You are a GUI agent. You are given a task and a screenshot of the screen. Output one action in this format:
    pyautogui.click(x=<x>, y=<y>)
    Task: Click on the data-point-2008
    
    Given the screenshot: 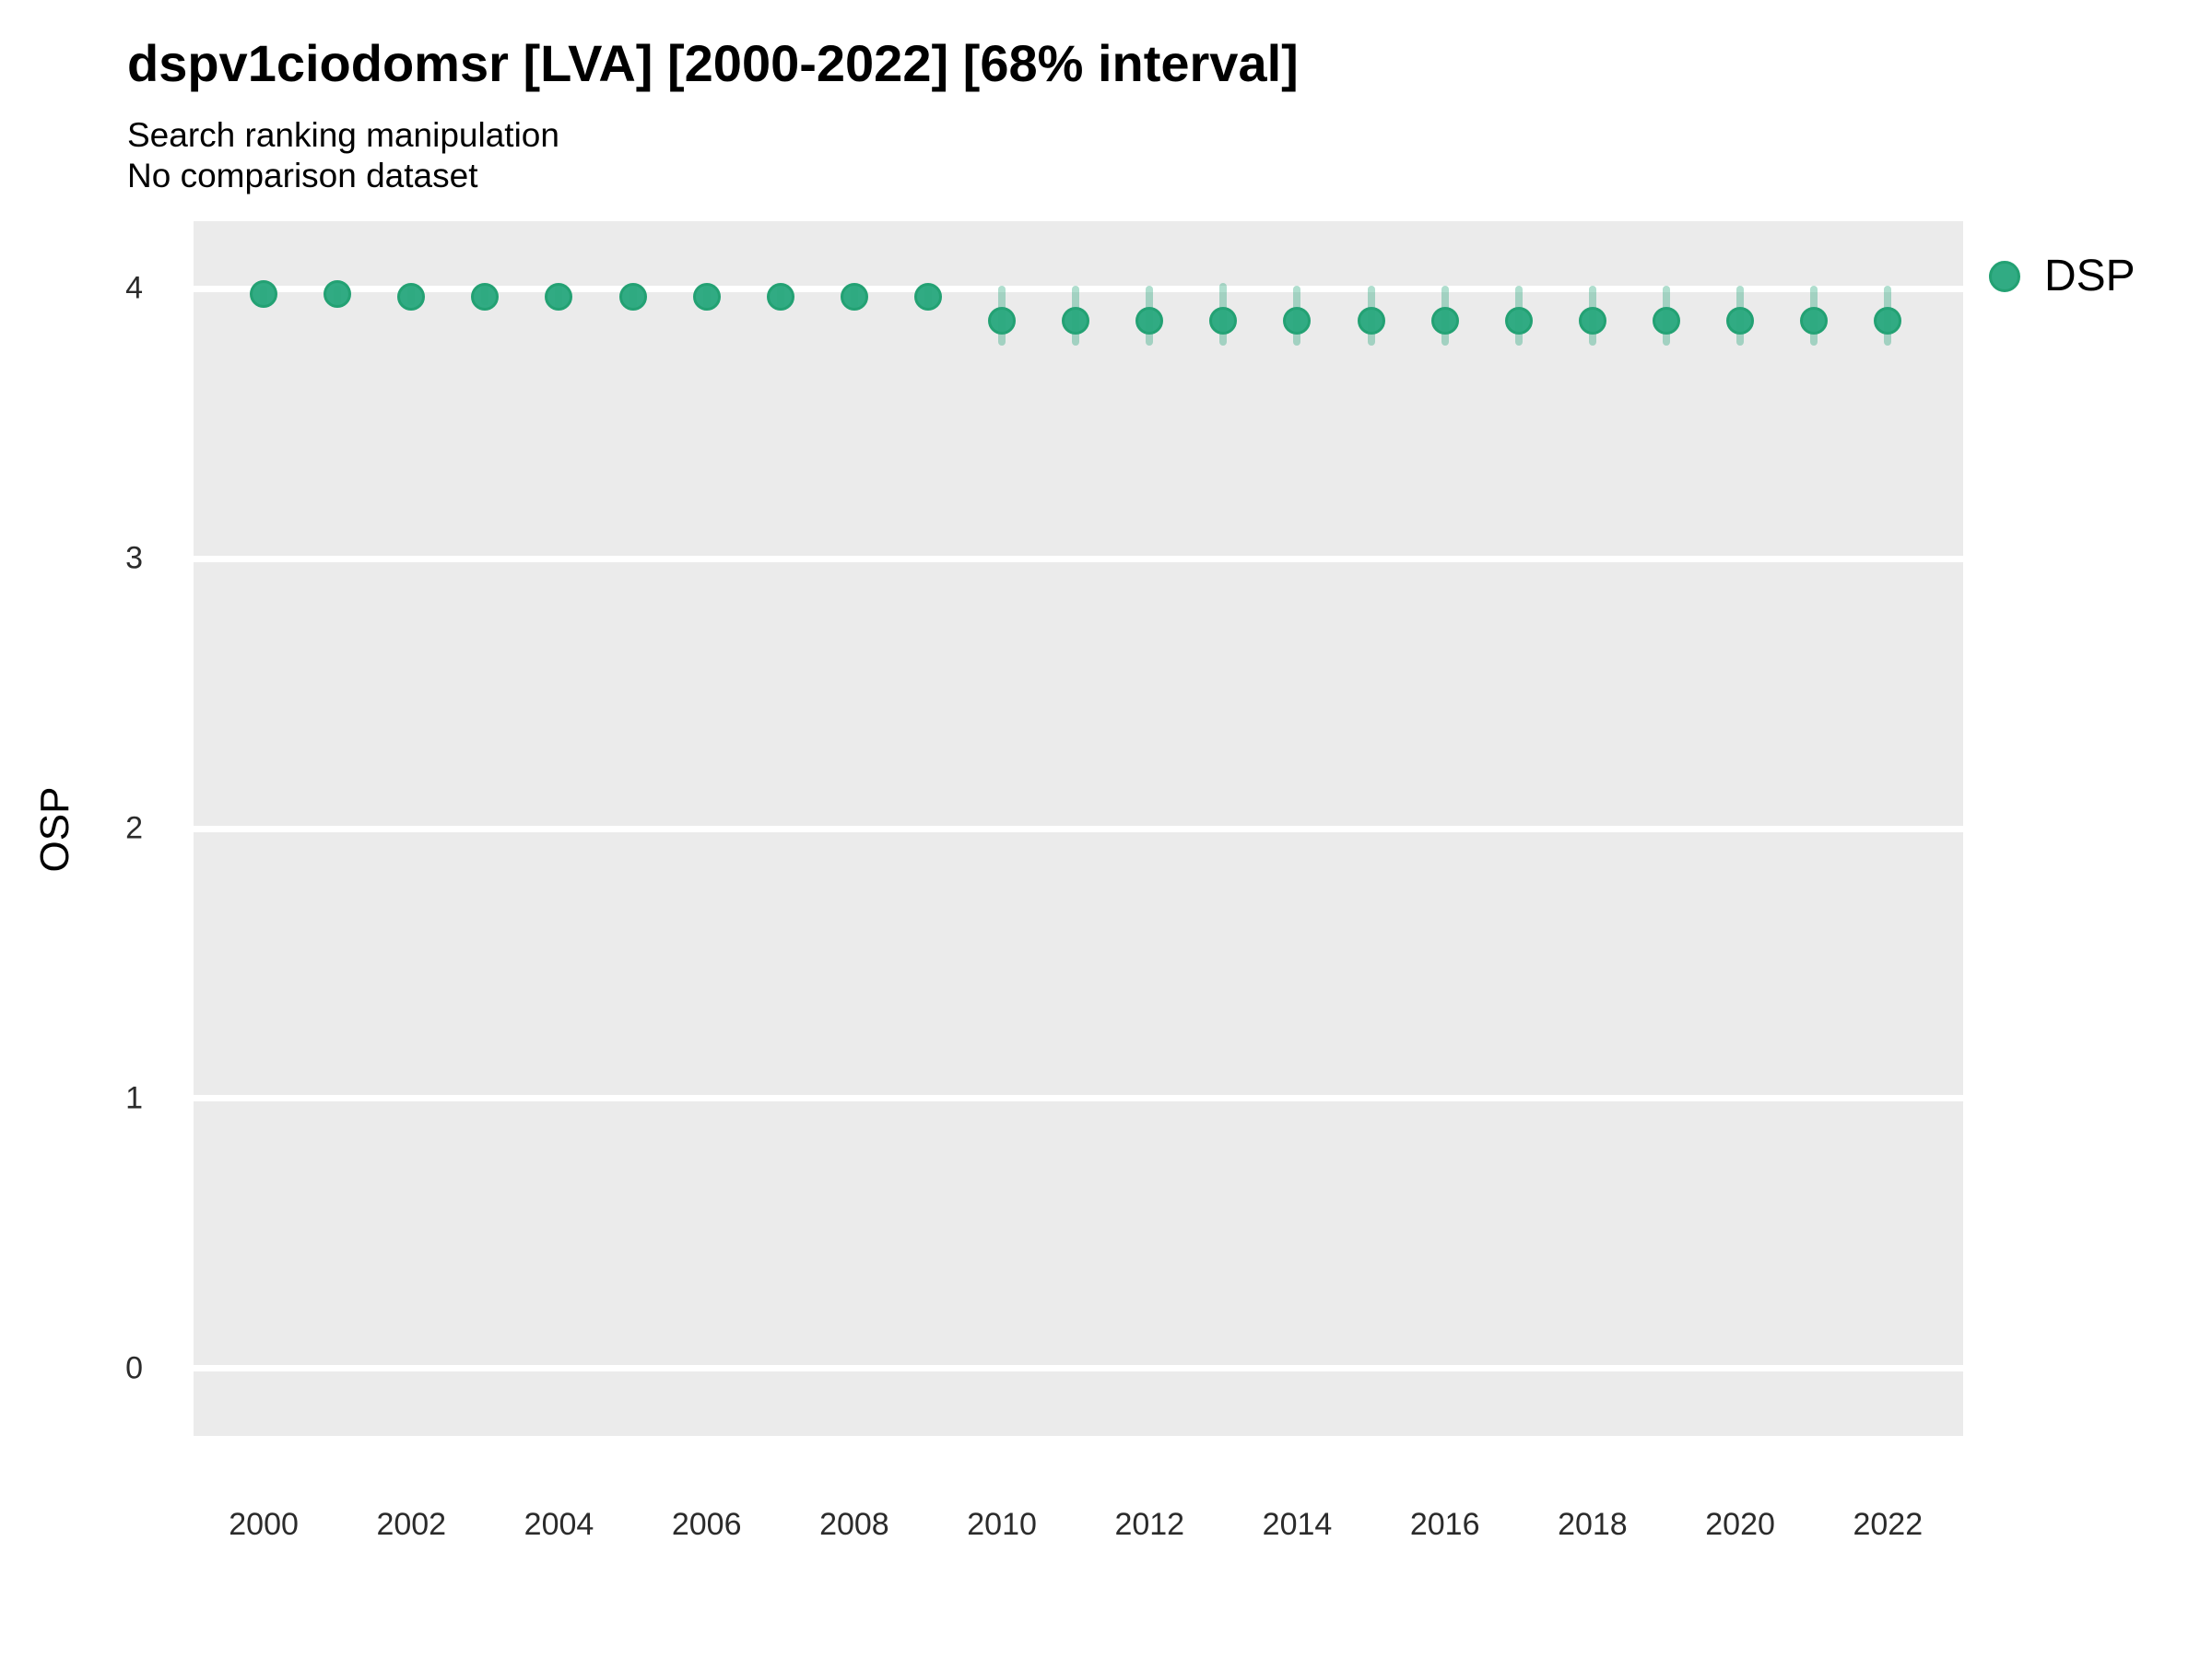 What is the action you would take?
    pyautogui.click(x=854, y=297)
    